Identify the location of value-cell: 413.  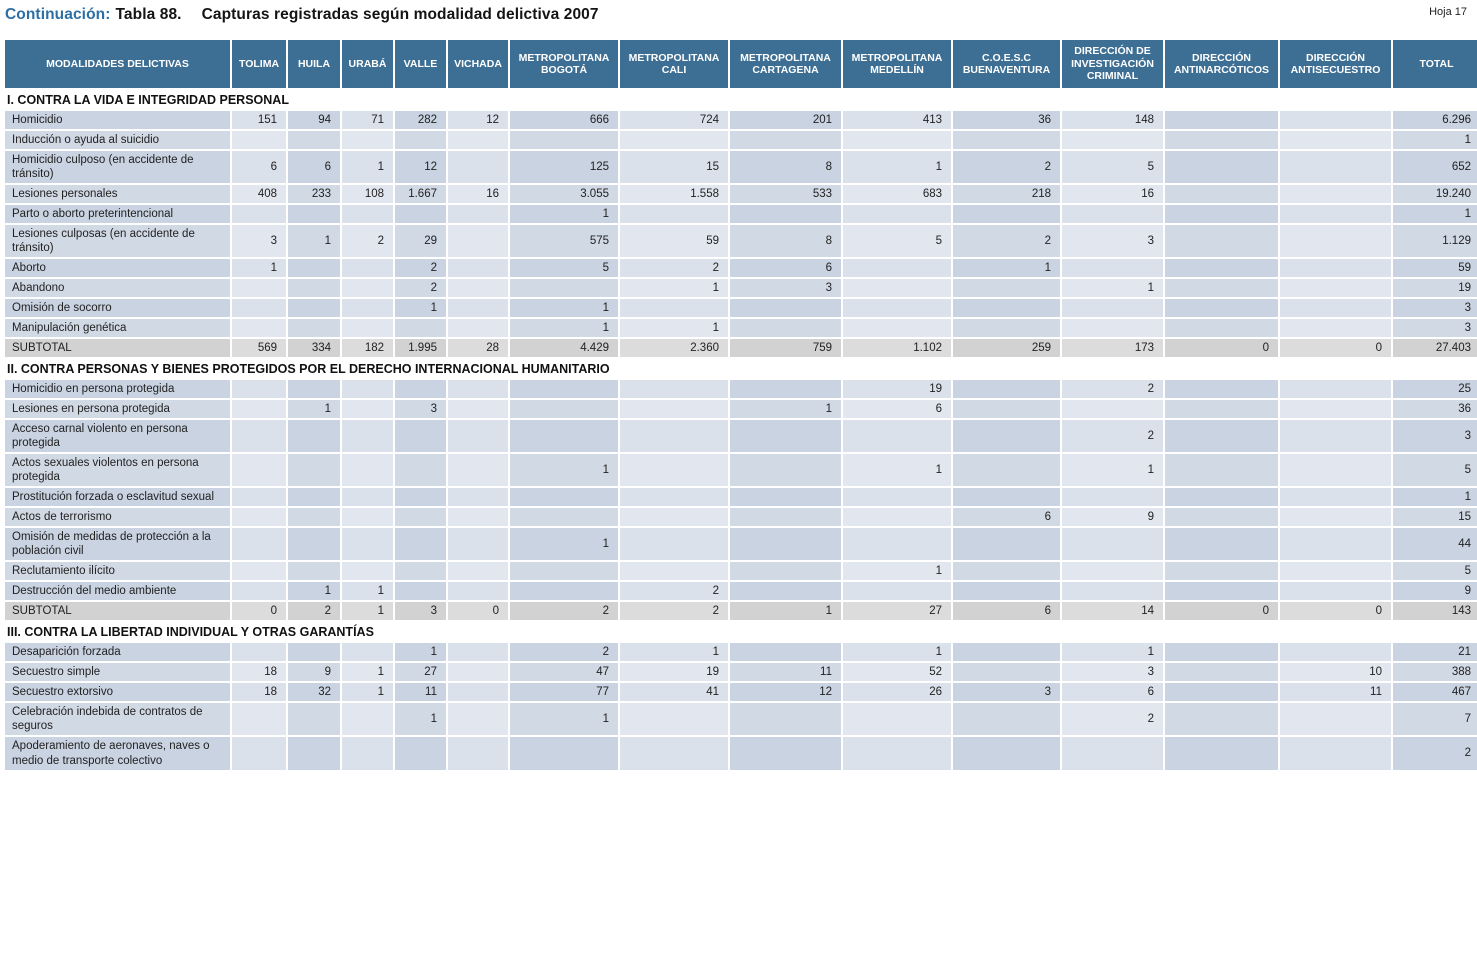
(898, 121).